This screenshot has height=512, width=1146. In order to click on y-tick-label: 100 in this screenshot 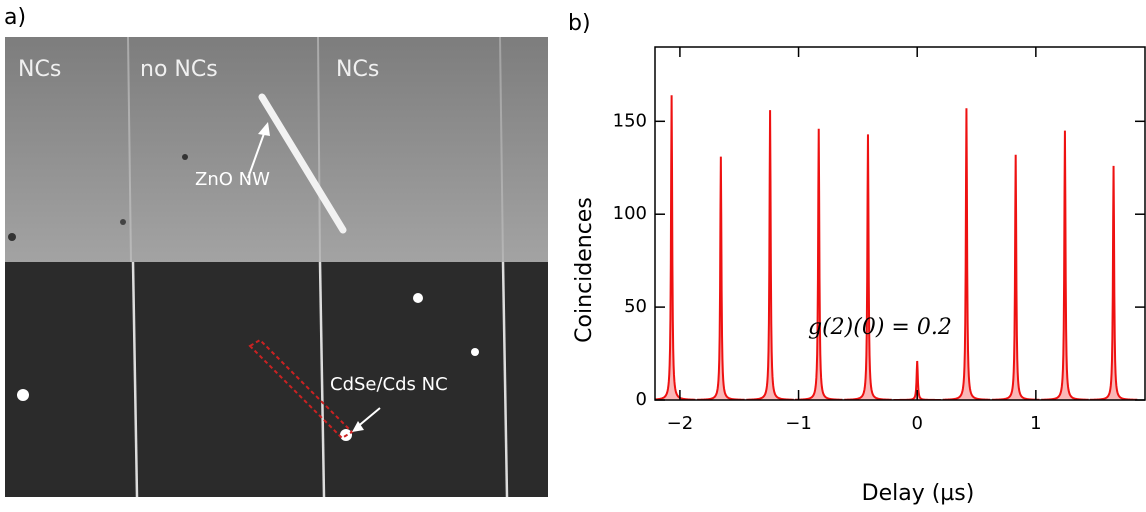, I will do `click(630, 213)`.